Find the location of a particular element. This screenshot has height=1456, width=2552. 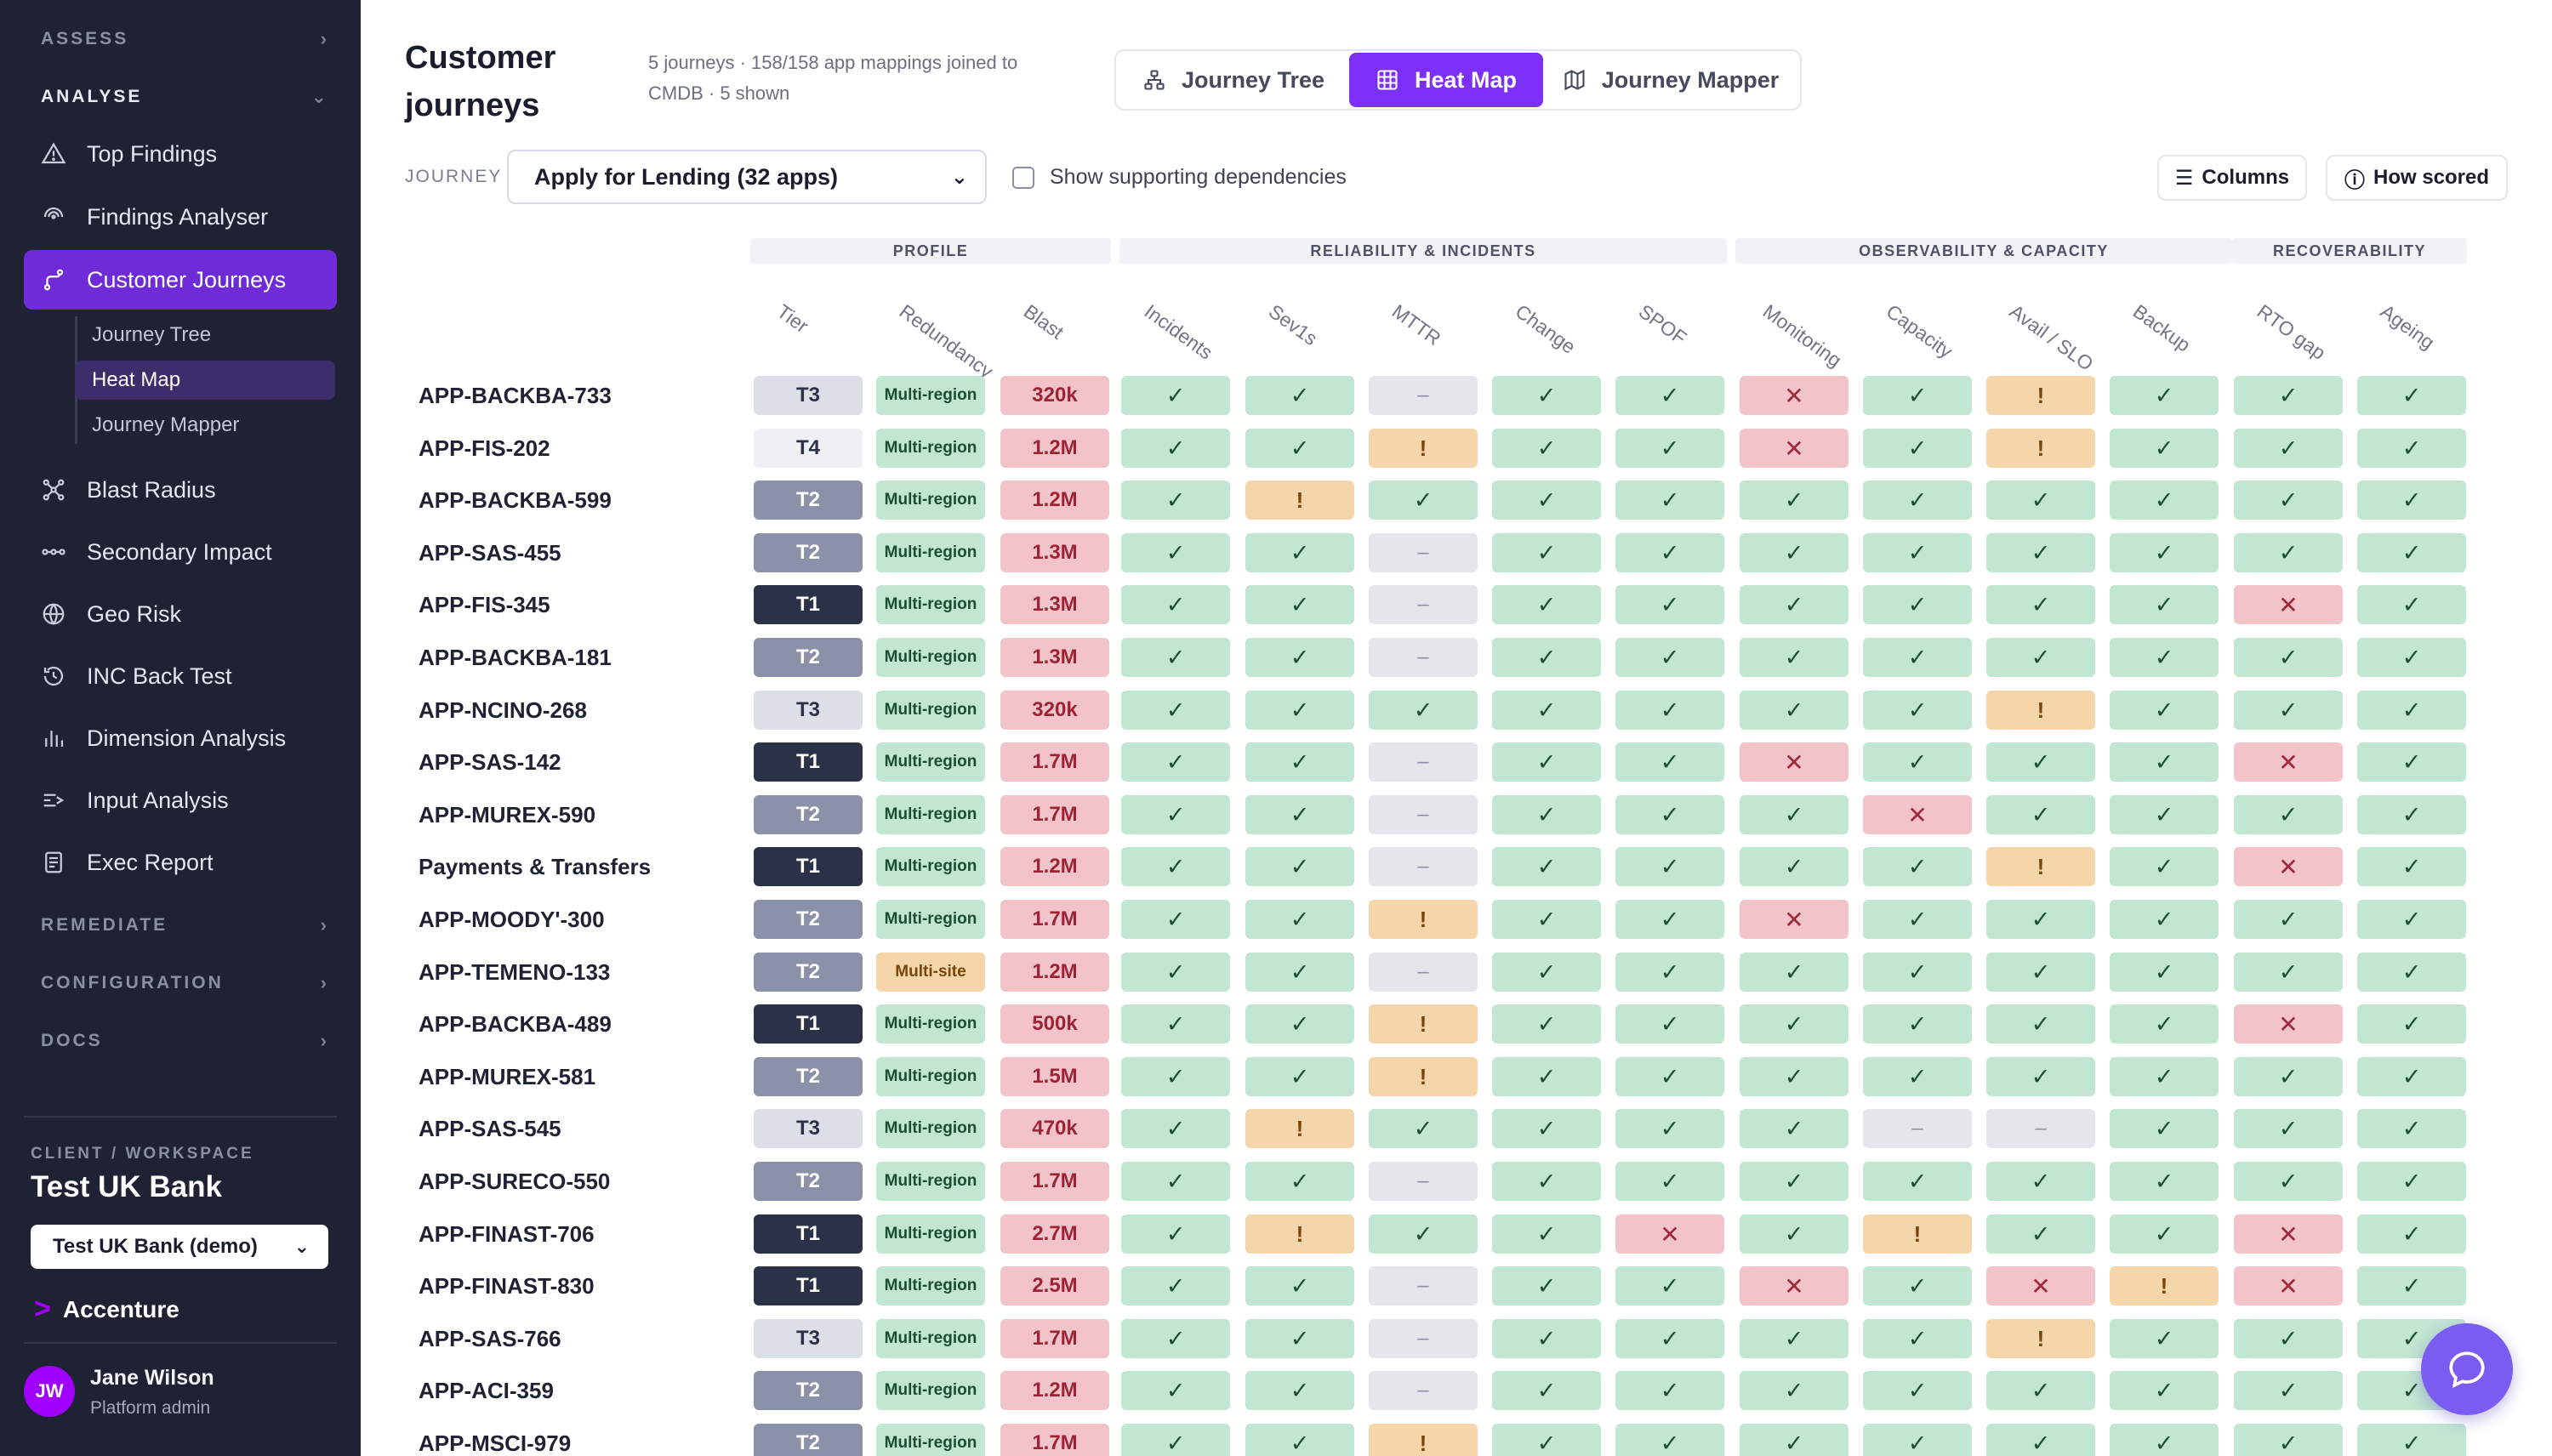

sub-nav-journey-tree: Journey Tree is located at coordinates (205, 335).